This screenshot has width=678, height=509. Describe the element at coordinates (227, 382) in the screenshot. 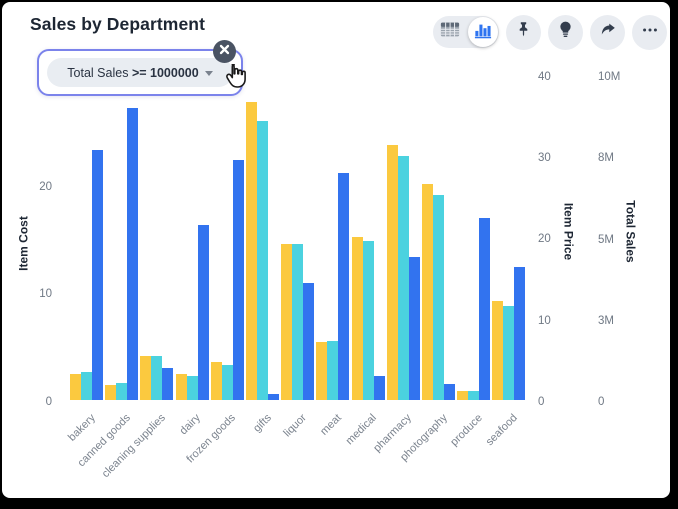

I see `bar-item-price-frozen-goods` at that location.